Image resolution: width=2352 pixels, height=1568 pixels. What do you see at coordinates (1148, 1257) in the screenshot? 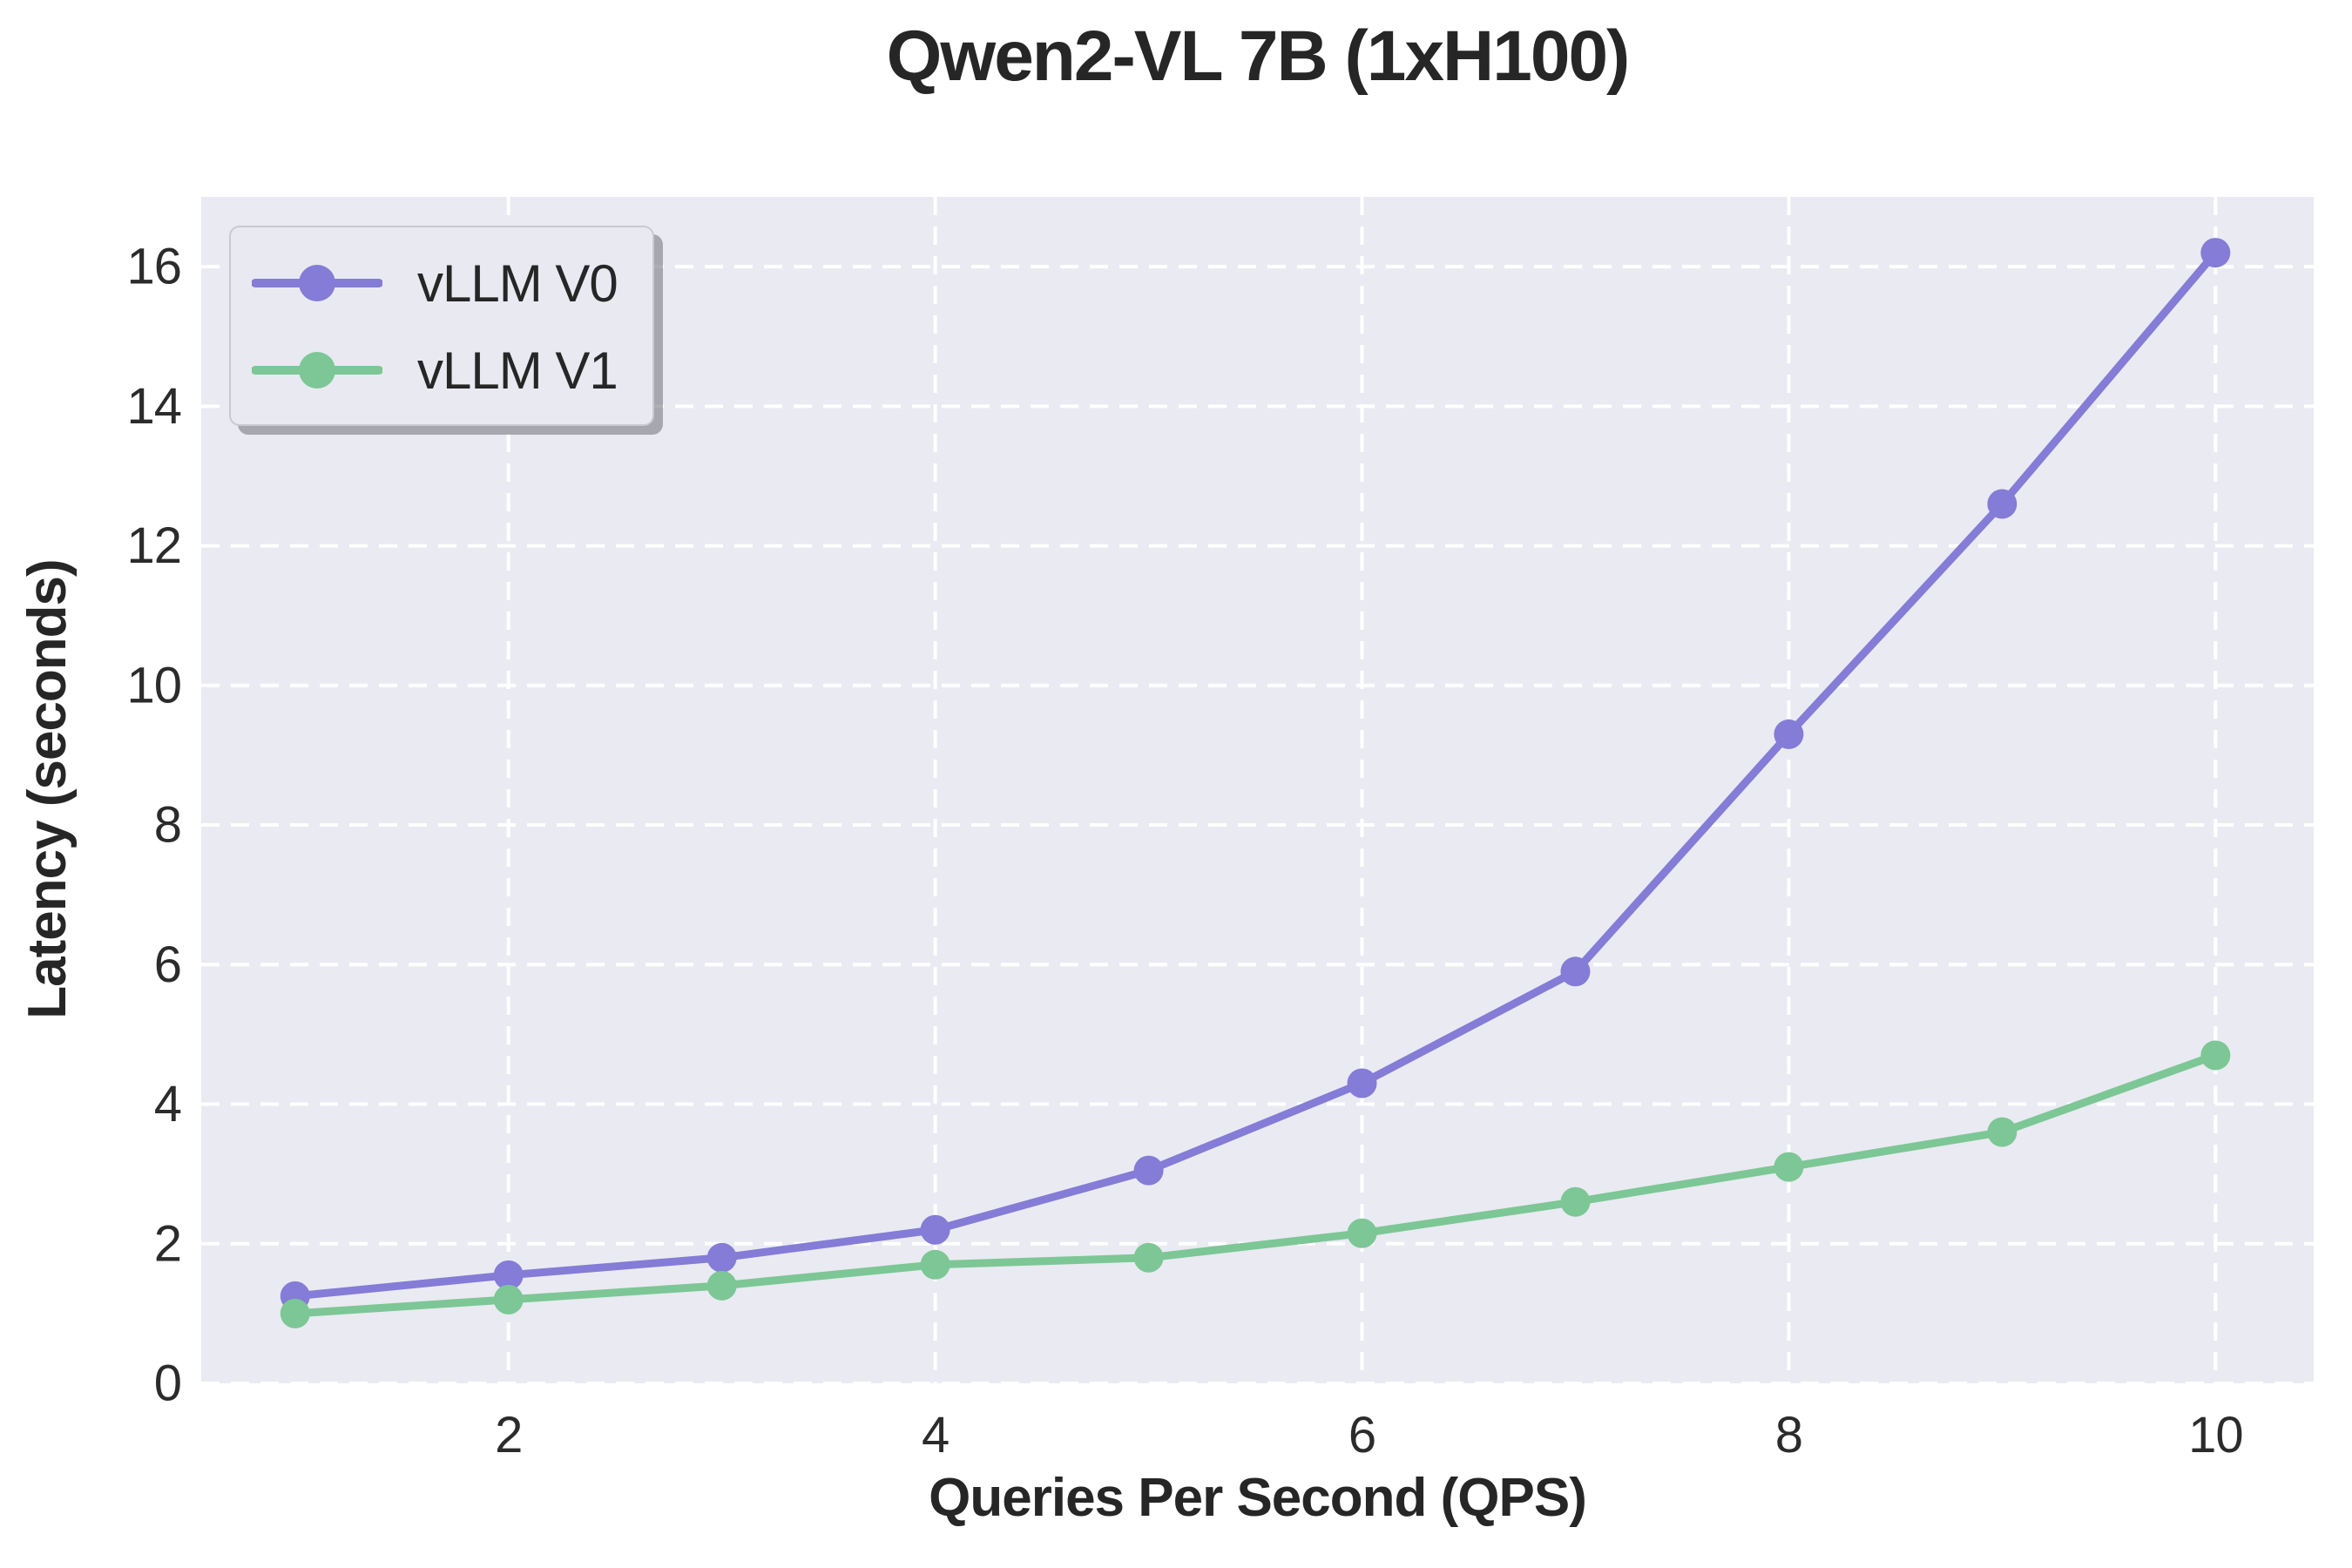
I see `data-point-marker-vllm-v1-qps5` at bounding box center [1148, 1257].